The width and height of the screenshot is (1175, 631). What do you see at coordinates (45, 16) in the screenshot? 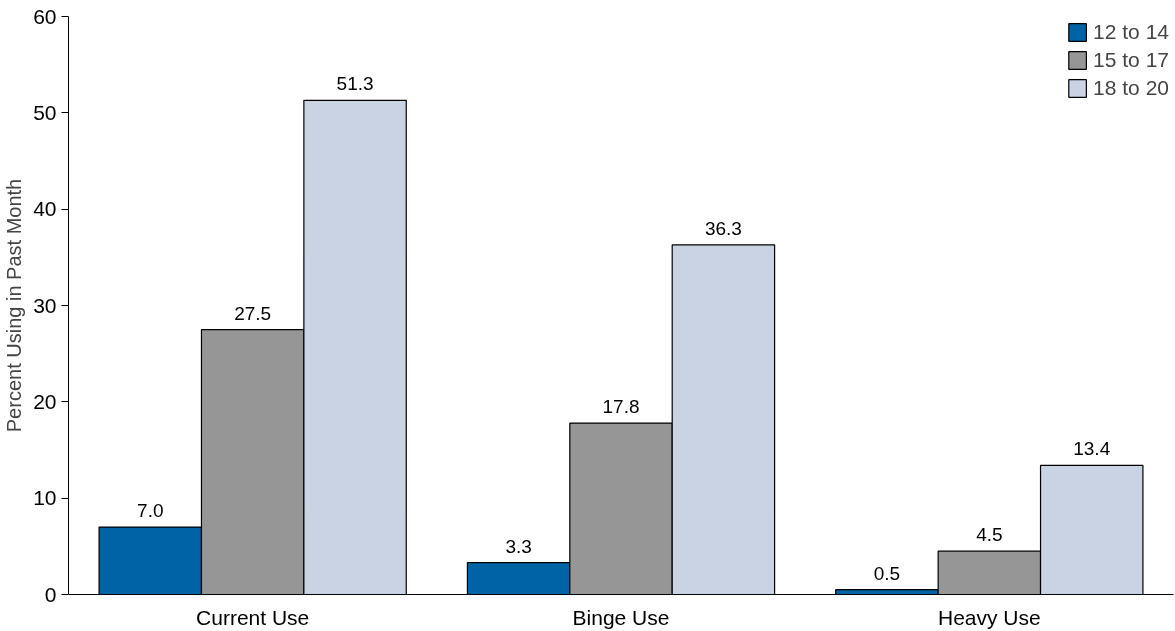
I see `y-tick-label: 60` at bounding box center [45, 16].